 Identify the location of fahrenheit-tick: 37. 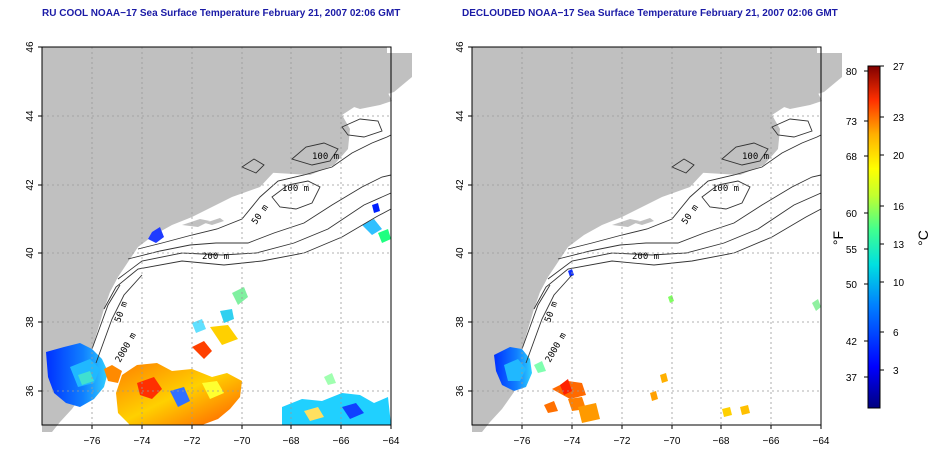
(852, 378).